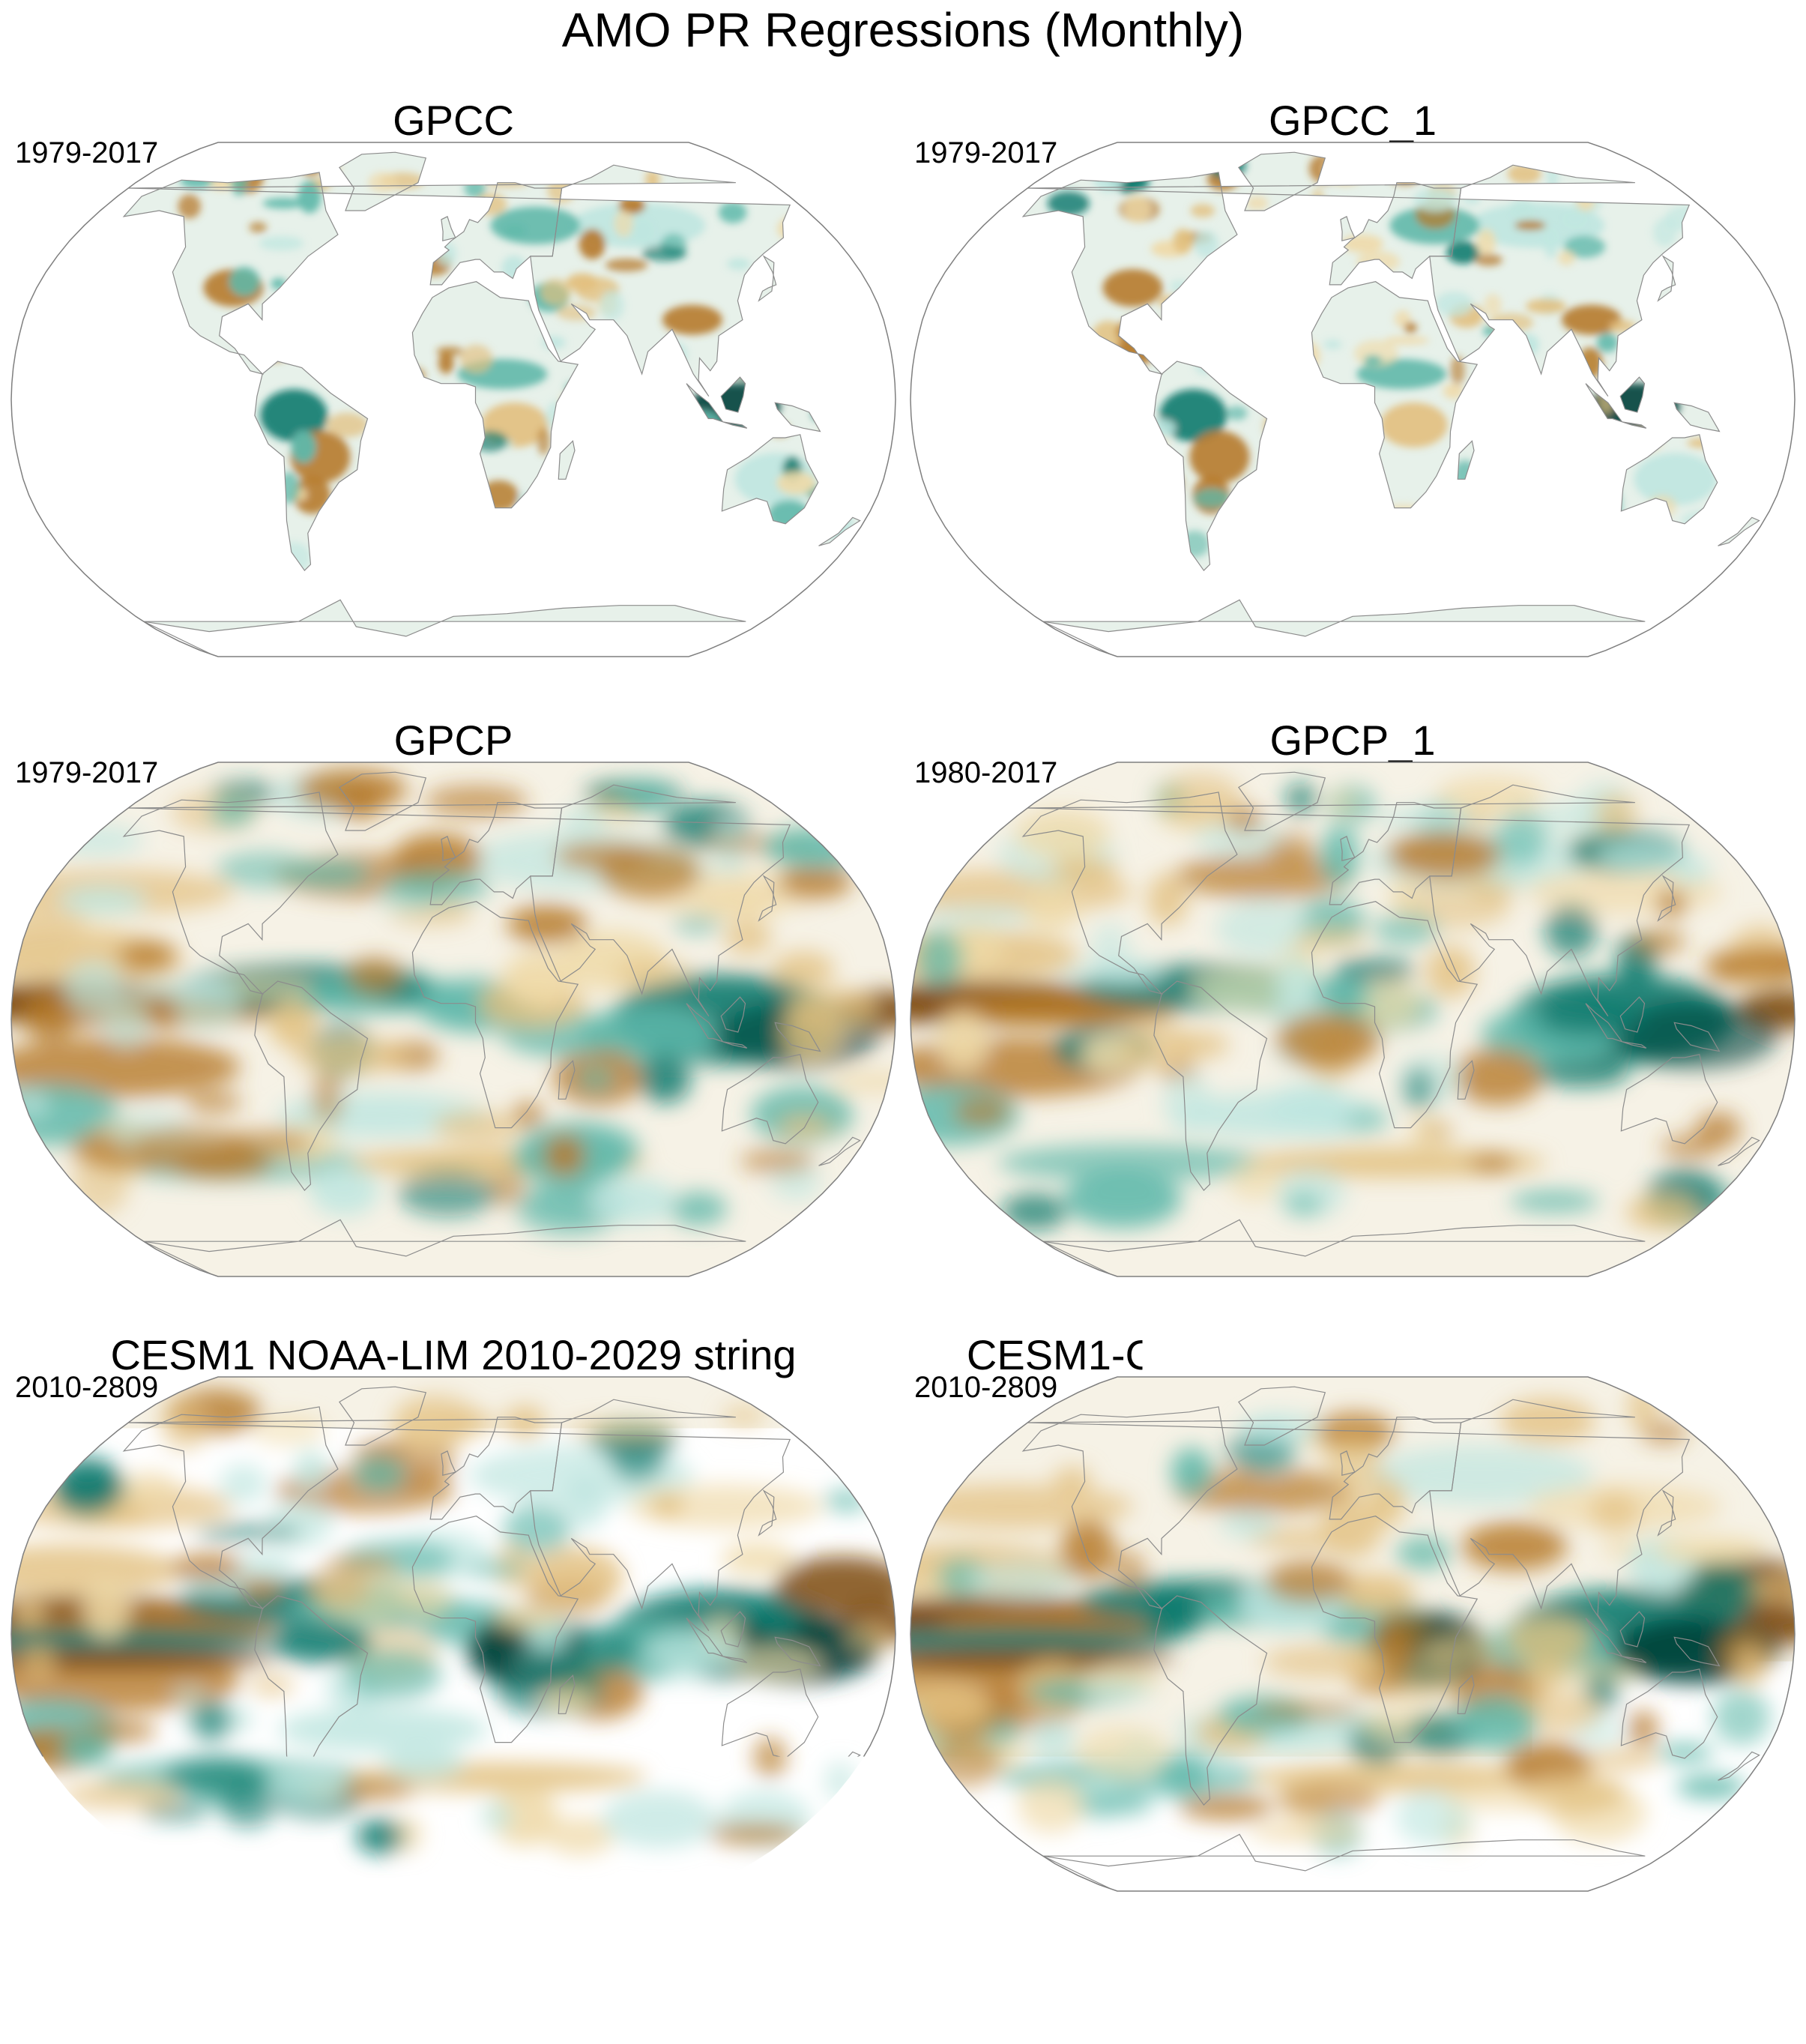 Image resolution: width=1806 pixels, height=2044 pixels. What do you see at coordinates (1011, 1991) in the screenshot?
I see `colorbar-tick-label: 0.25` at bounding box center [1011, 1991].